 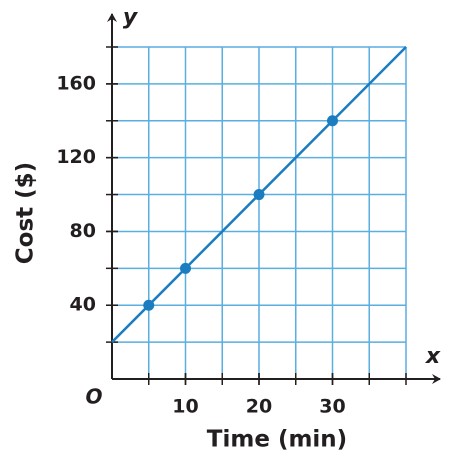 What do you see at coordinates (93, 397) in the screenshot?
I see `origin-label: O` at bounding box center [93, 397].